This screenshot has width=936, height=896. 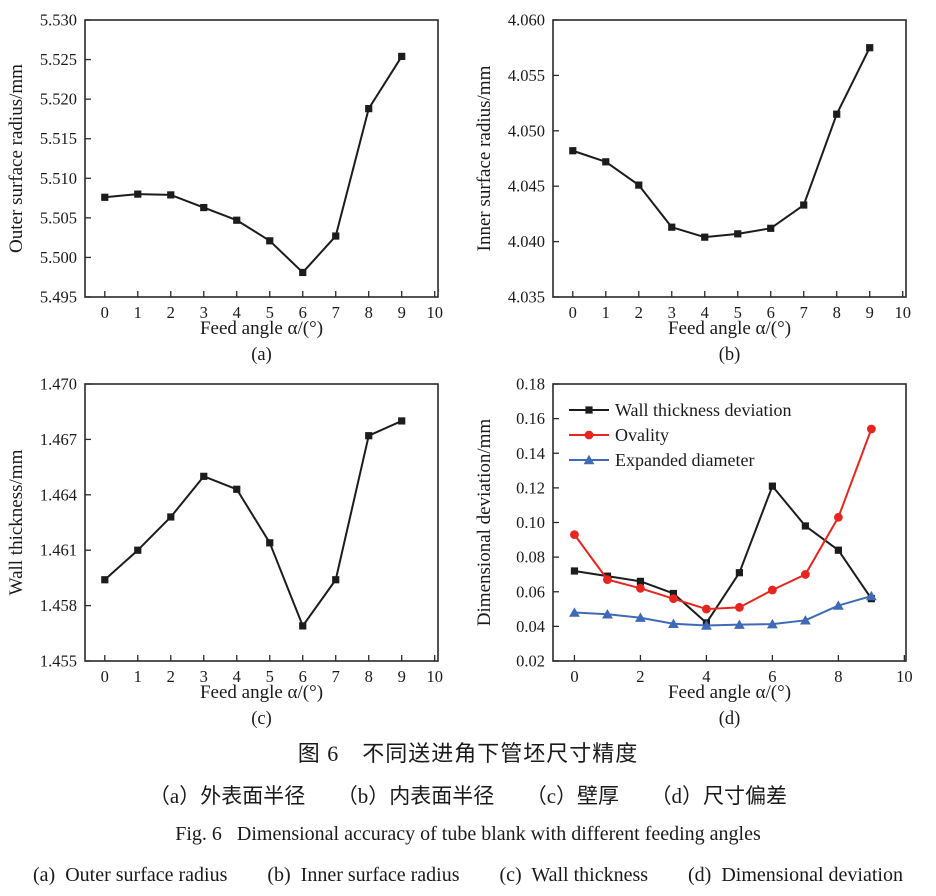 I want to click on series-line-wall-thickness-deviation, so click(x=723, y=554).